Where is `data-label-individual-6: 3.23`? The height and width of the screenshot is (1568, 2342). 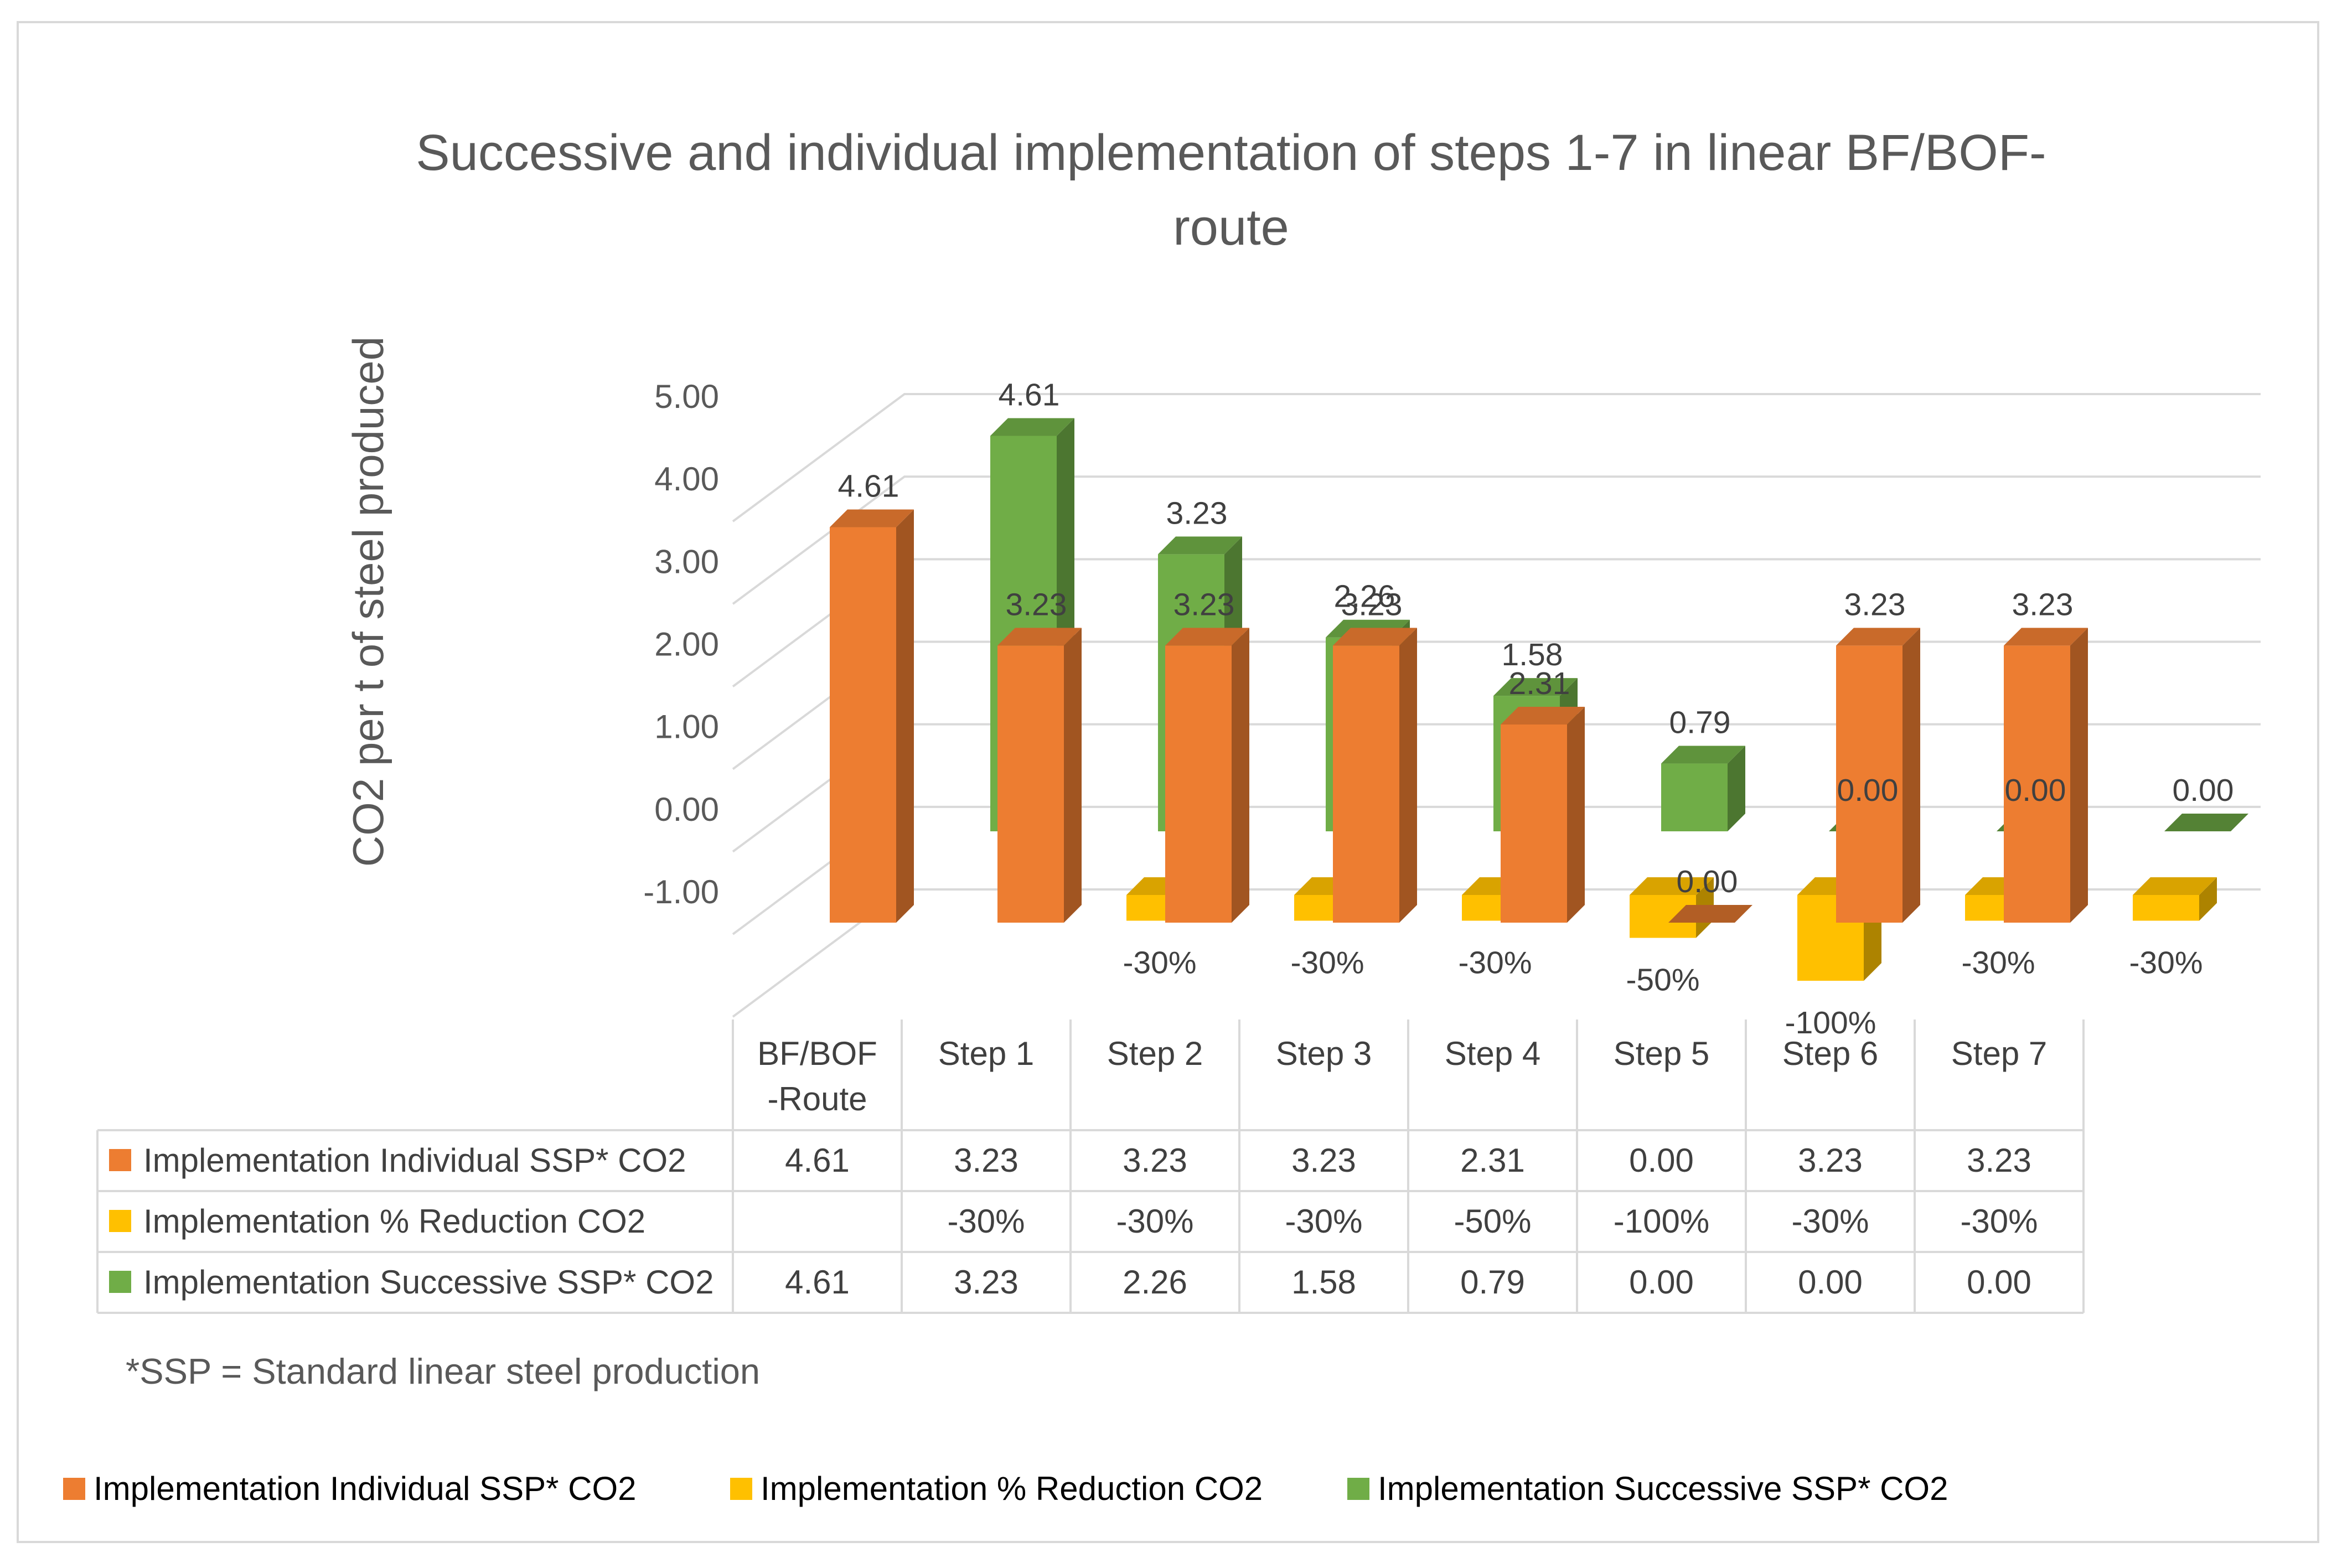
data-label-individual-6: 3.23 is located at coordinates (1875, 604).